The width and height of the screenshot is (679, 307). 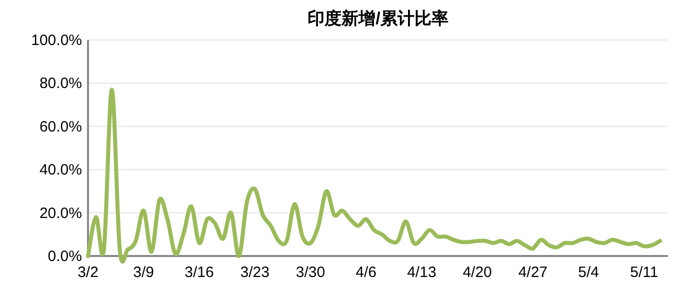 I want to click on y-tick-label: 80.0%, so click(x=60, y=83).